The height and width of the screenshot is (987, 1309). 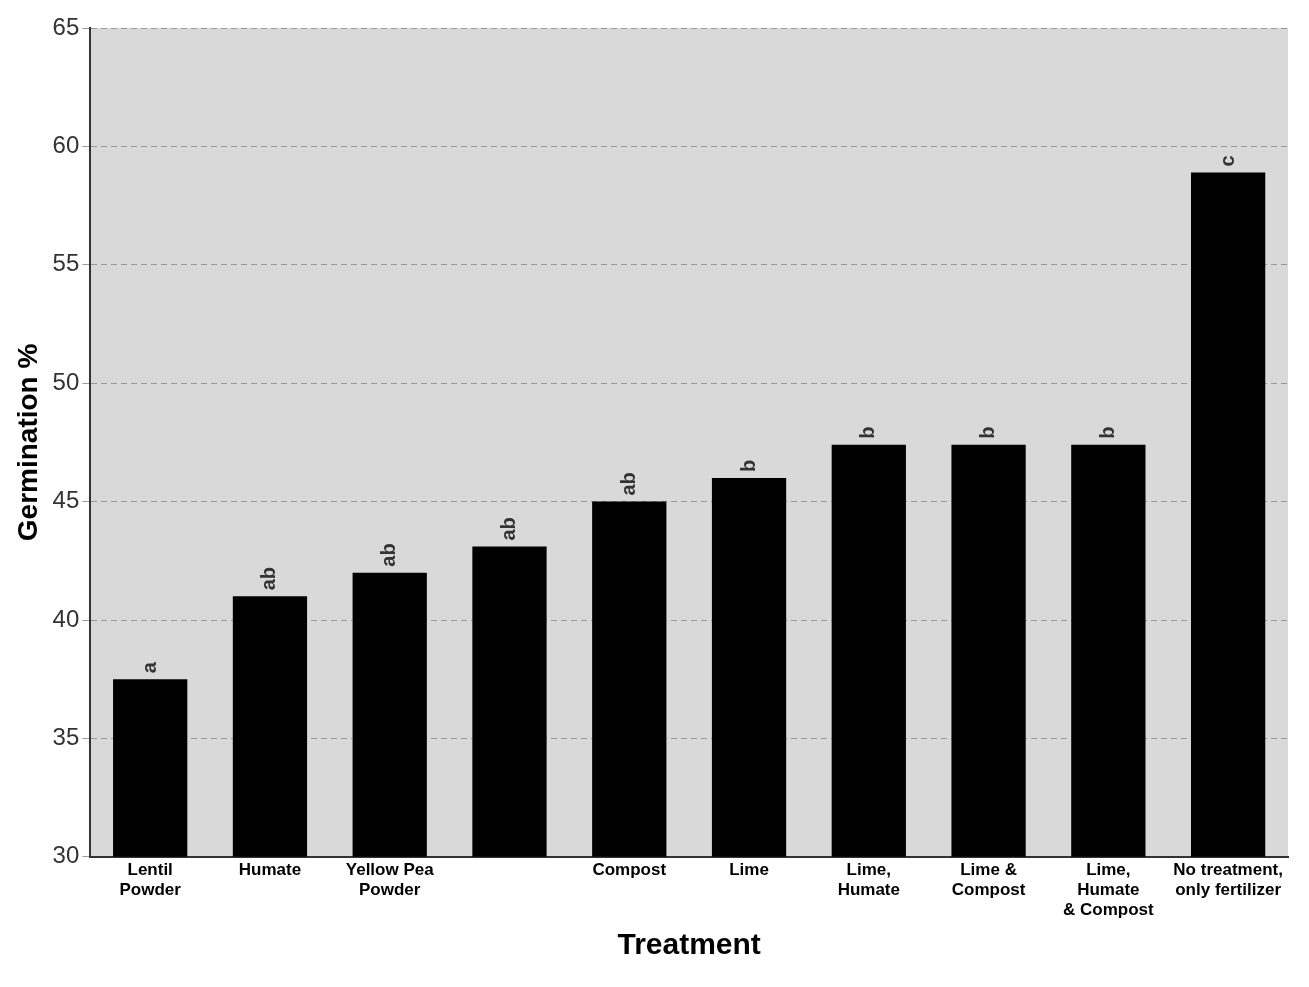 What do you see at coordinates (689, 944) in the screenshot?
I see `x-axis-title: Treatment` at bounding box center [689, 944].